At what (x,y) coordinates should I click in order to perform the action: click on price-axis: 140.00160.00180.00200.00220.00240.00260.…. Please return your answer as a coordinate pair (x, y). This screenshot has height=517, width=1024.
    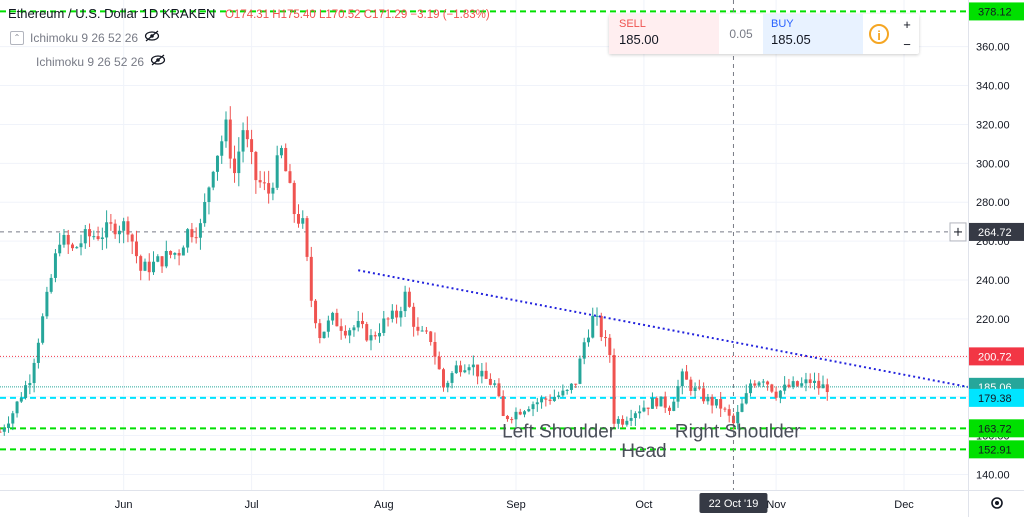
    Looking at the image, I should click on (986, 258).